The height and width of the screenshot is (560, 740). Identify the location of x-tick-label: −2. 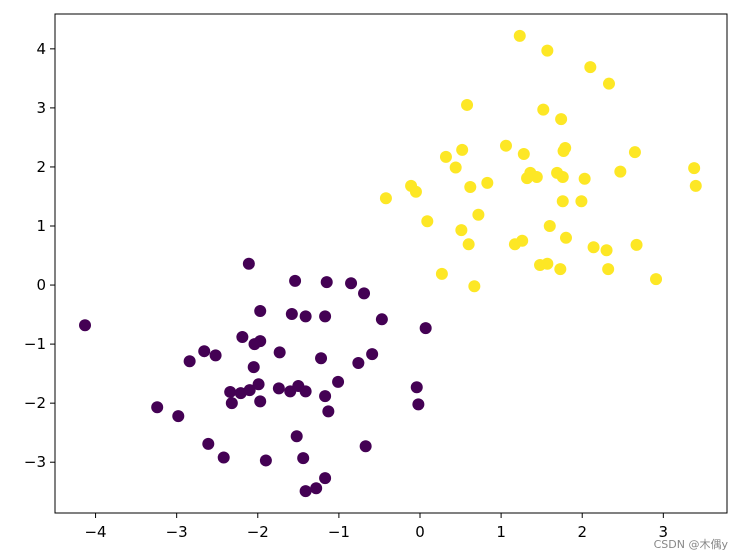
(258, 532).